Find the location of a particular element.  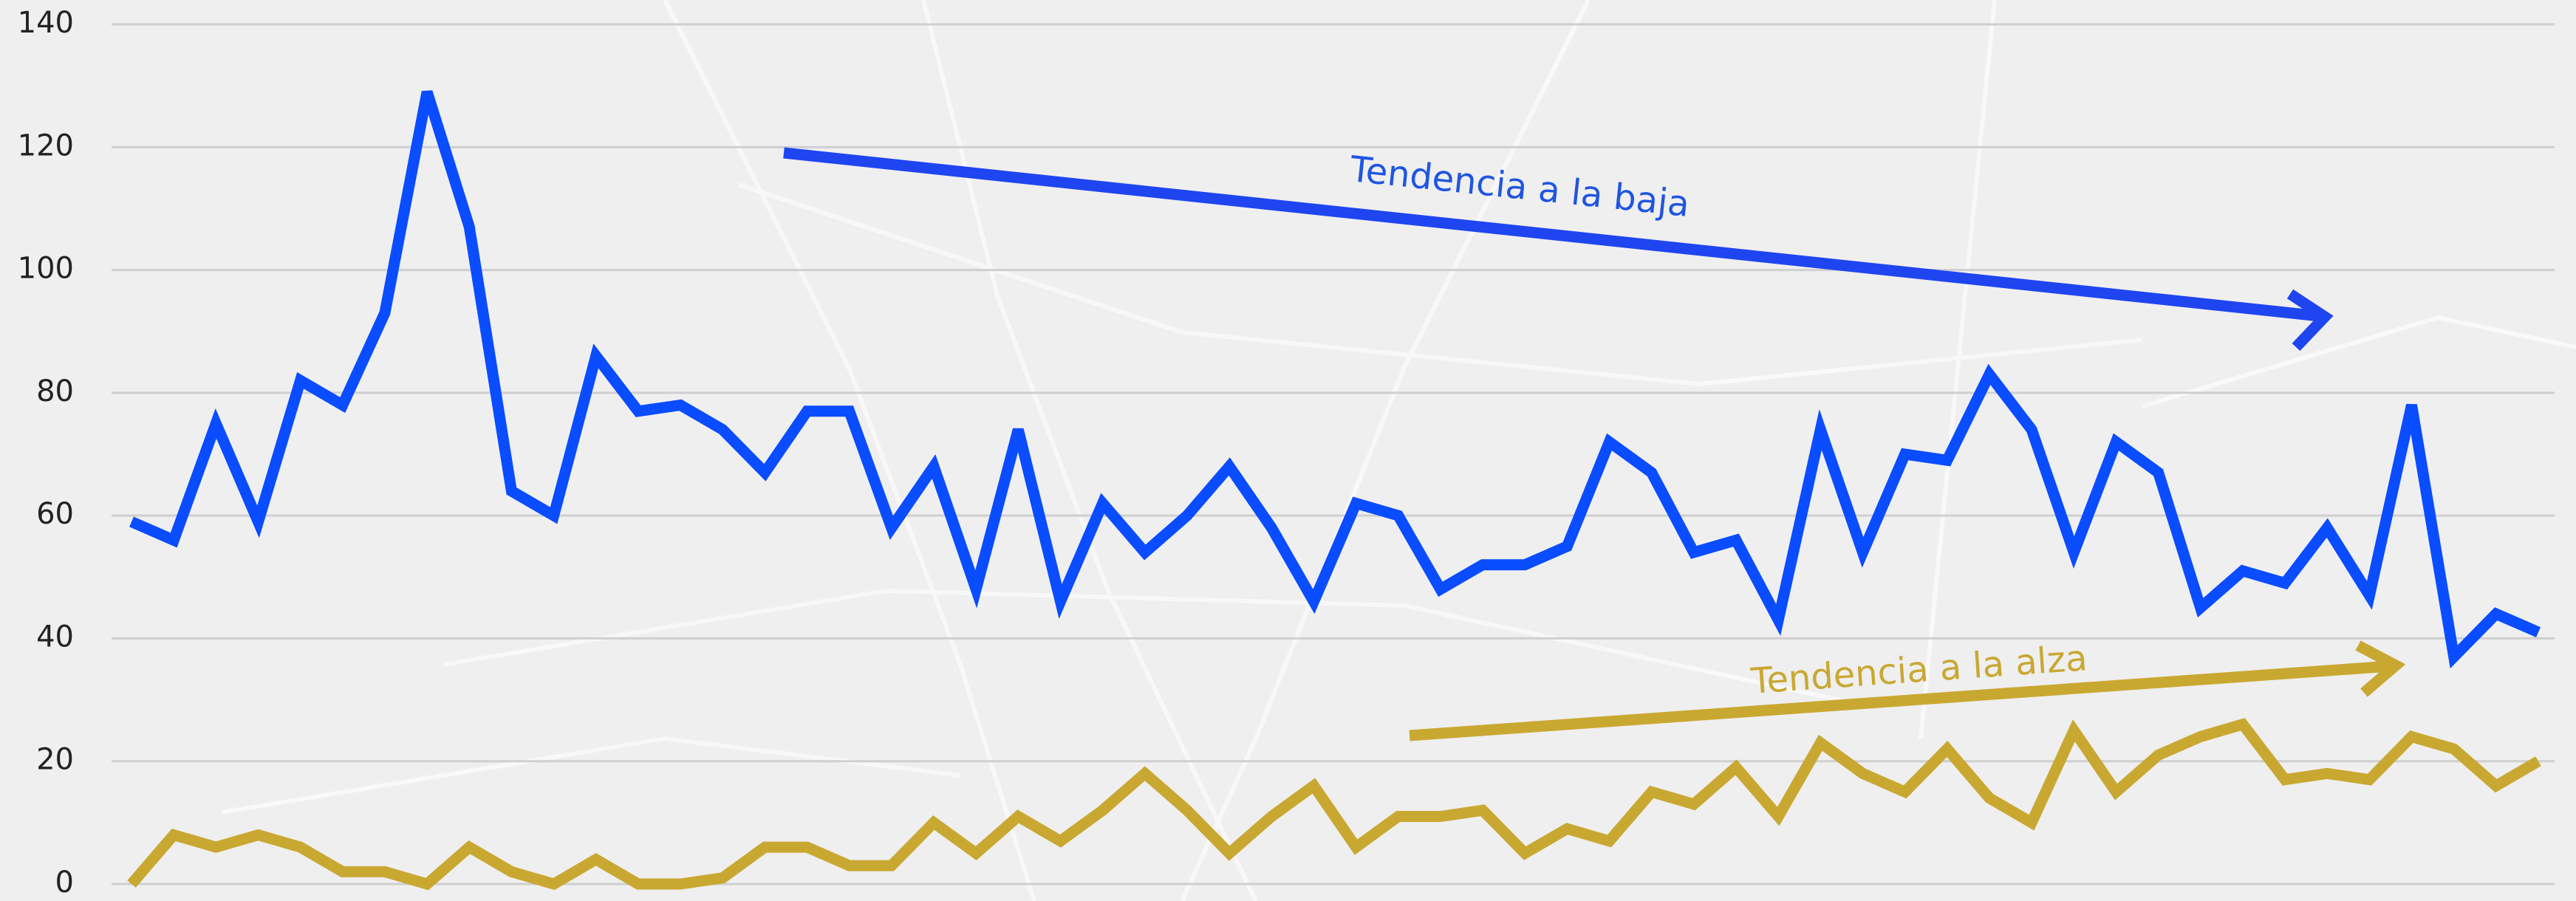

y-tick-label: 80 is located at coordinates (55, 391).